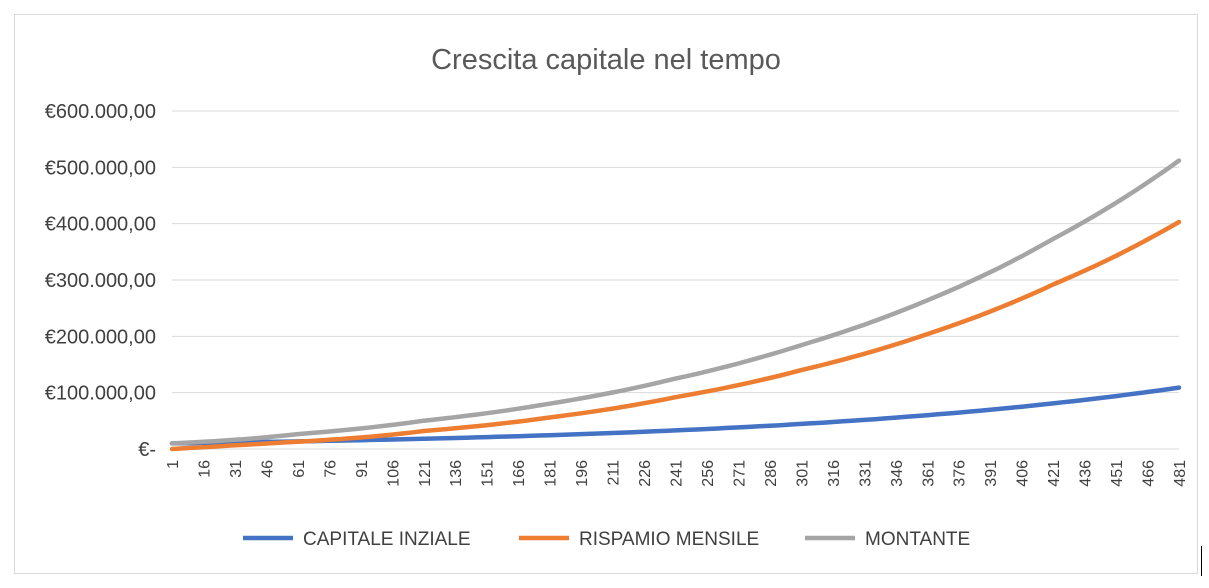 This screenshot has height=588, width=1209. Describe the element at coordinates (173, 464) in the screenshot. I see `x-tick-label: 1` at that location.